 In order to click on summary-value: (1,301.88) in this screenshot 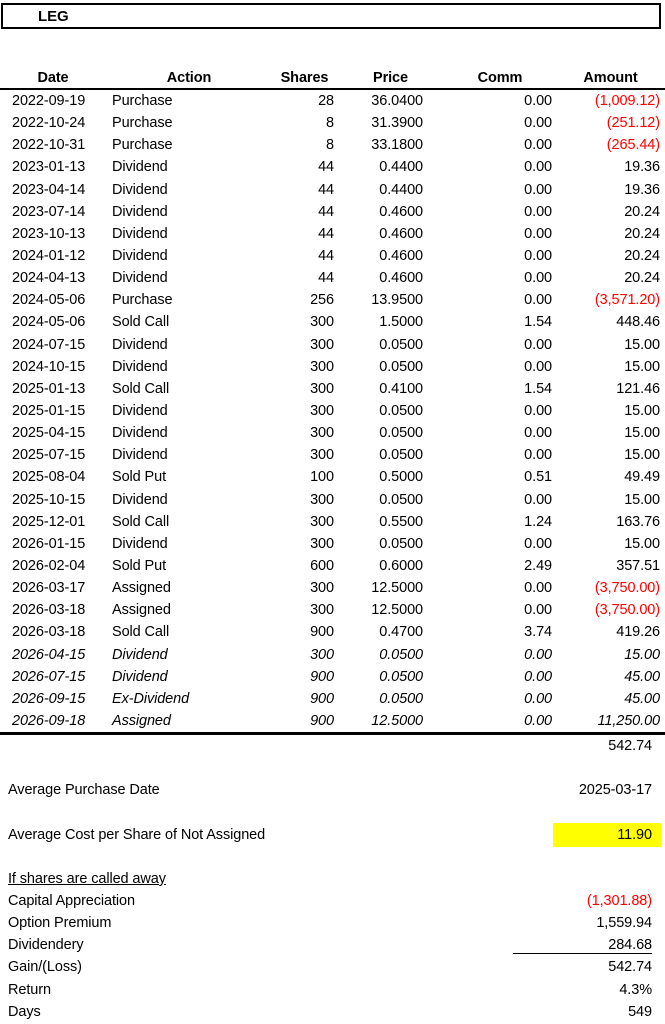, I will do `click(619, 900)`.